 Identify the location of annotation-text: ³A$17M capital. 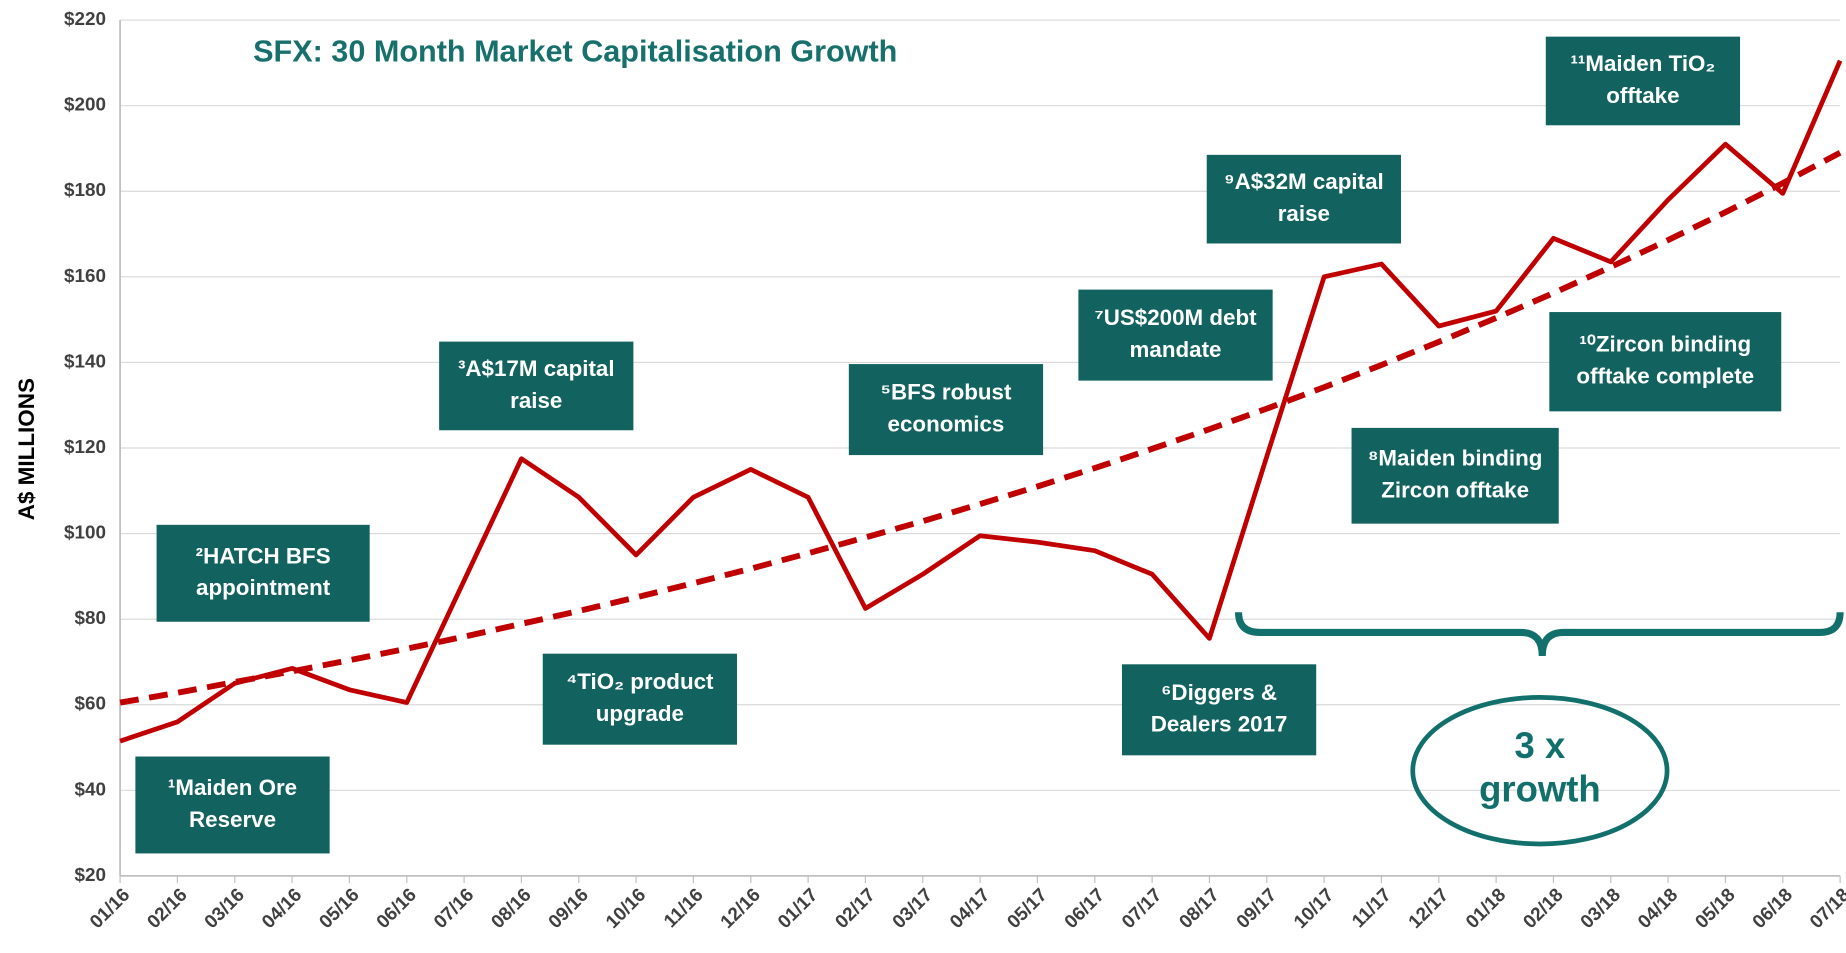
(536, 368).